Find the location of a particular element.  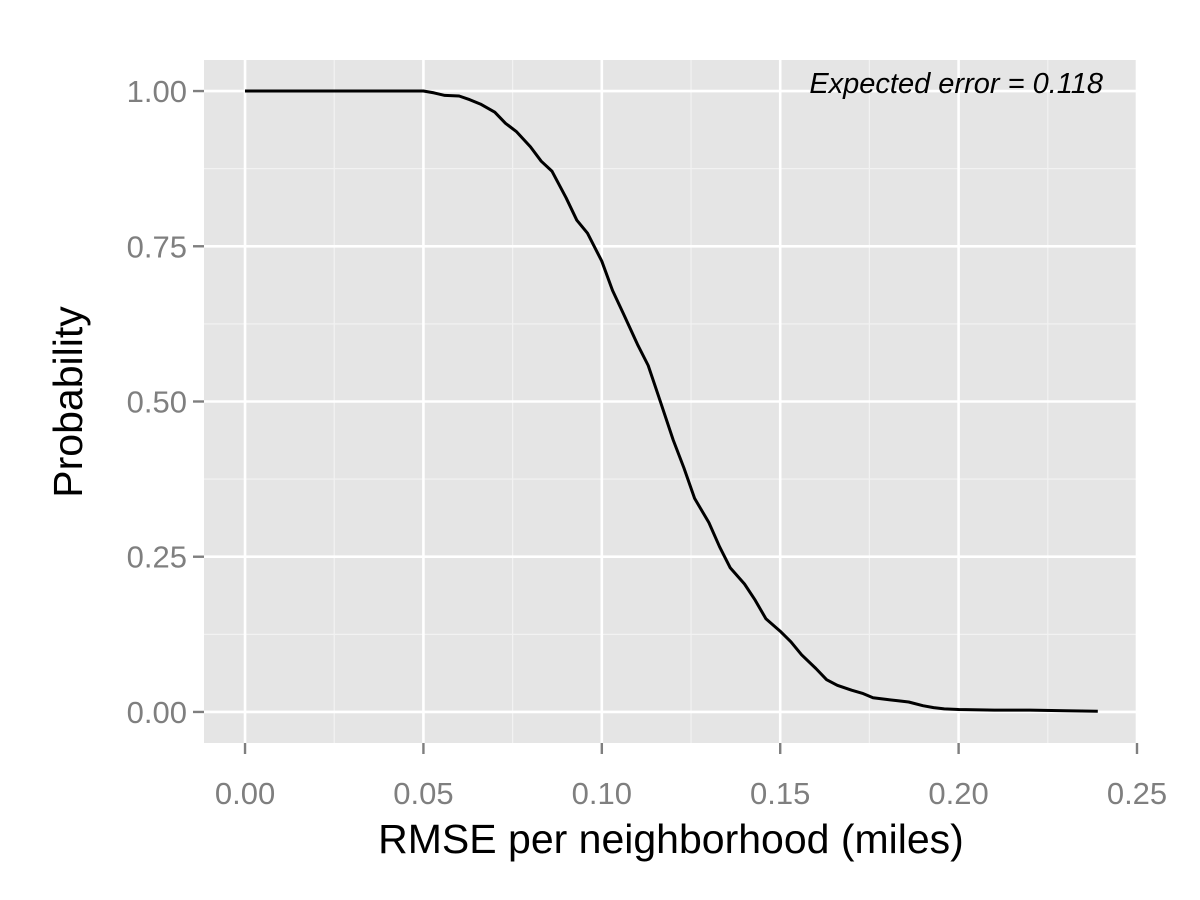

x-tick-label: 0.20 is located at coordinates (958, 793).